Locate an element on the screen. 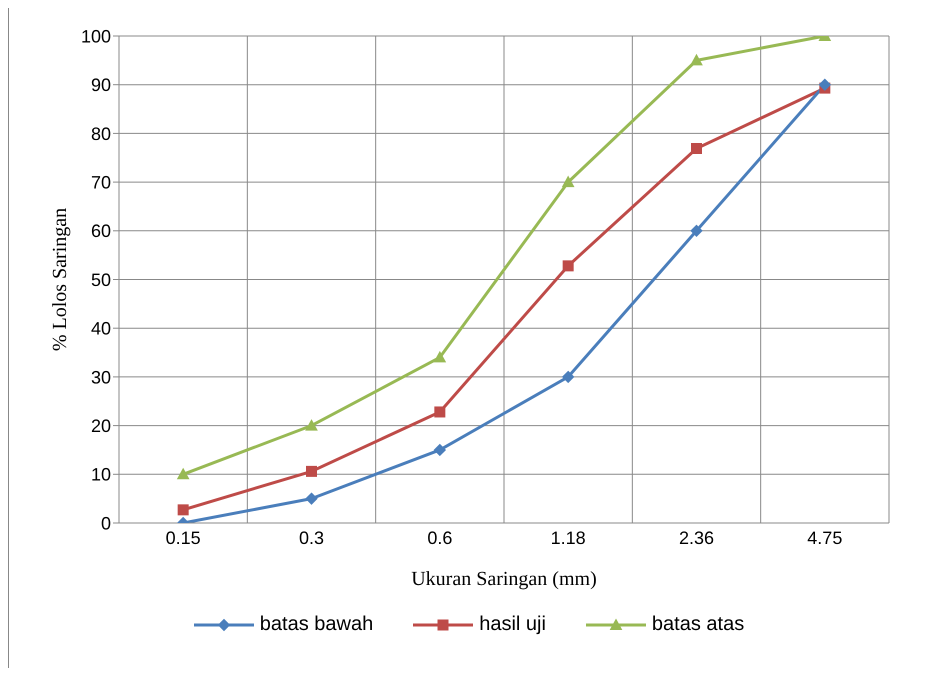  x-axis-title: Ukuran Saringan (mm) is located at coordinates (504, 579).